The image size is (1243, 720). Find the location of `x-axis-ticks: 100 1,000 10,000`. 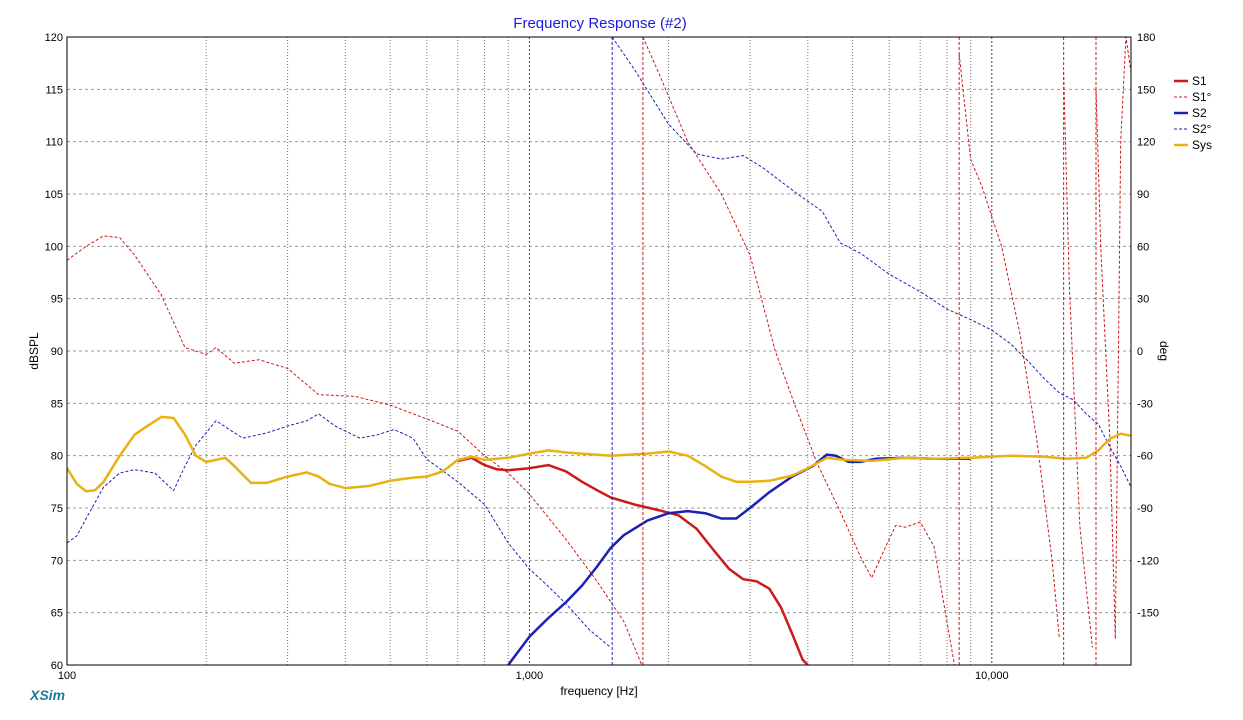

x-axis-ticks: 100 1,000 10,000 is located at coordinates (533, 676).